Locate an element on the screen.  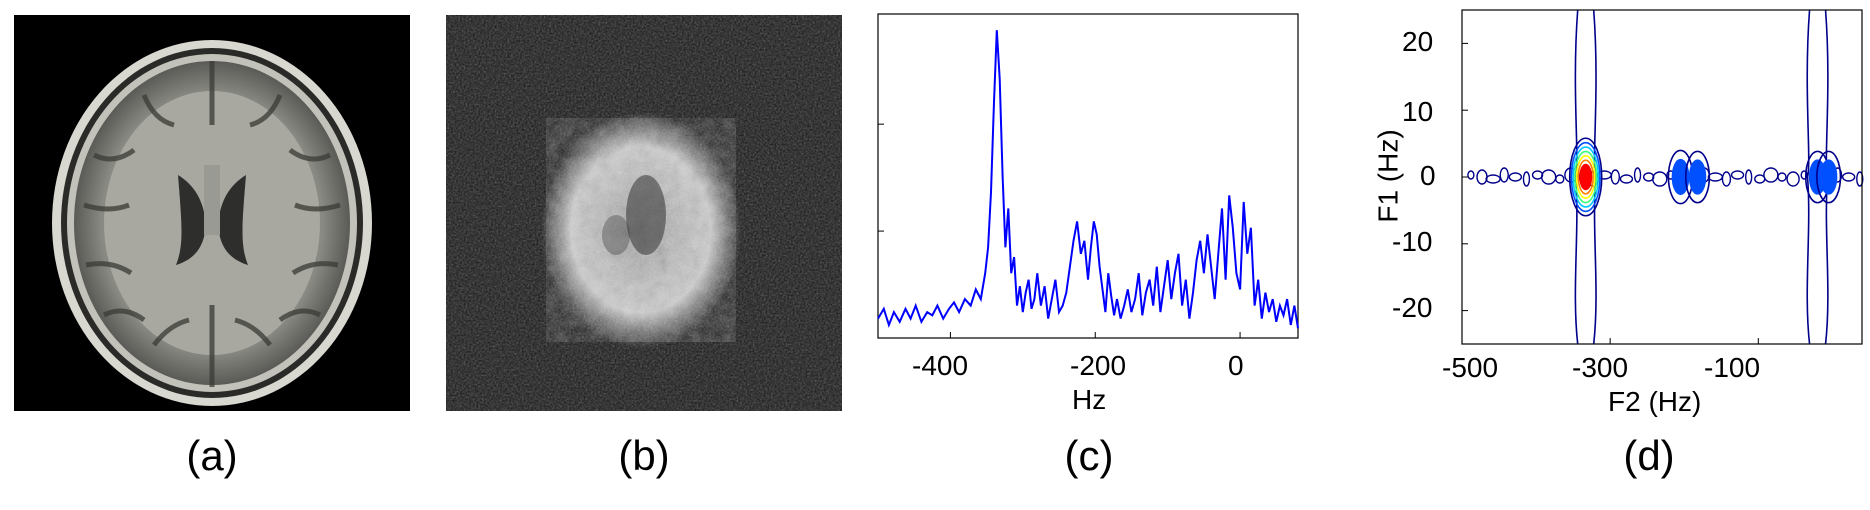
d-xlabel: F2 (Hz) is located at coordinates (1655, 401).